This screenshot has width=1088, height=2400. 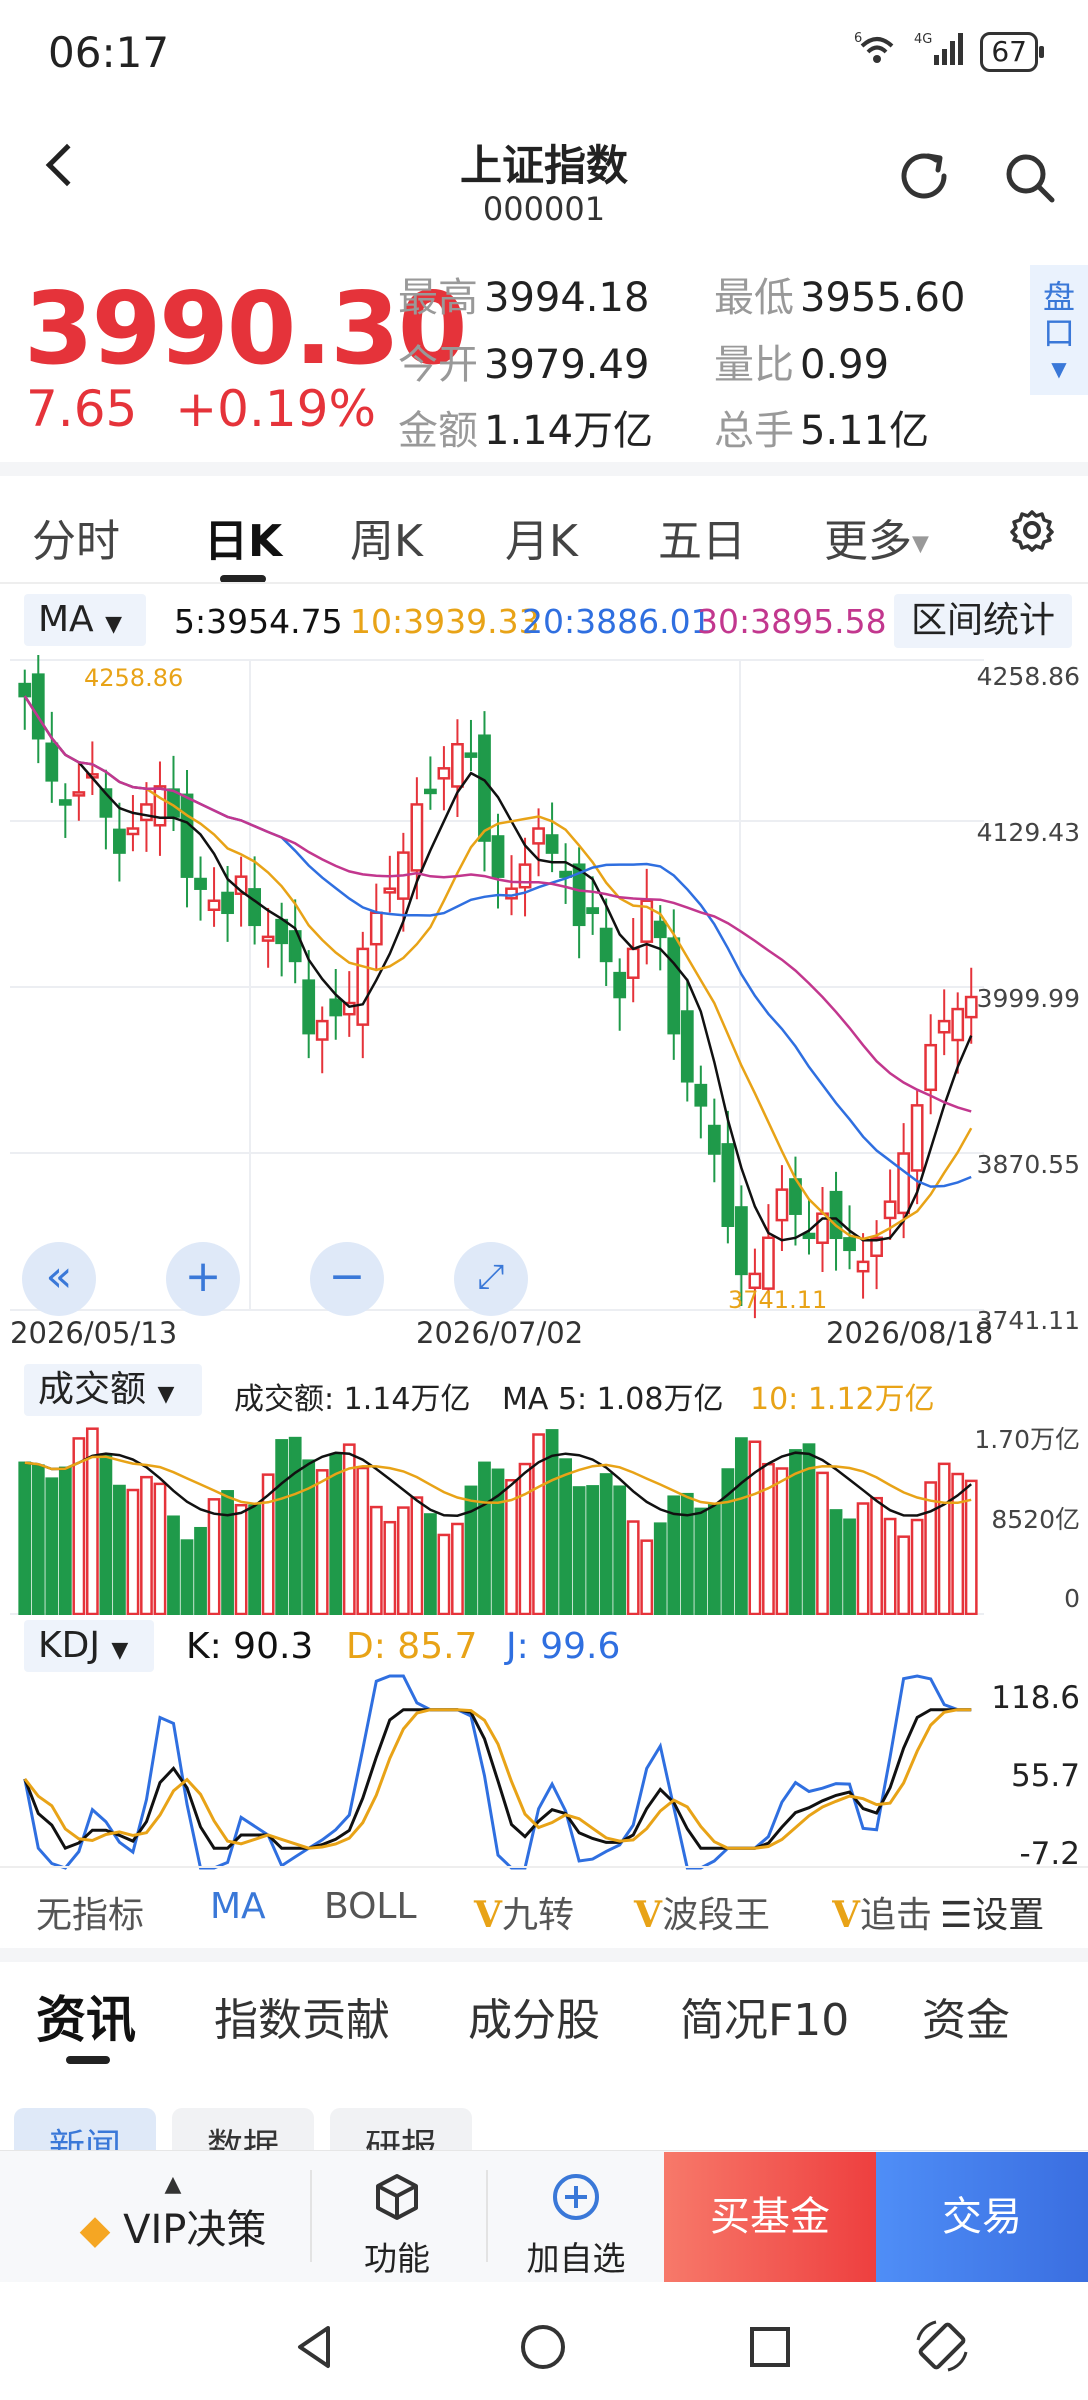 What do you see at coordinates (497, 1779) in the screenshot?
I see `kdj-d-line` at bounding box center [497, 1779].